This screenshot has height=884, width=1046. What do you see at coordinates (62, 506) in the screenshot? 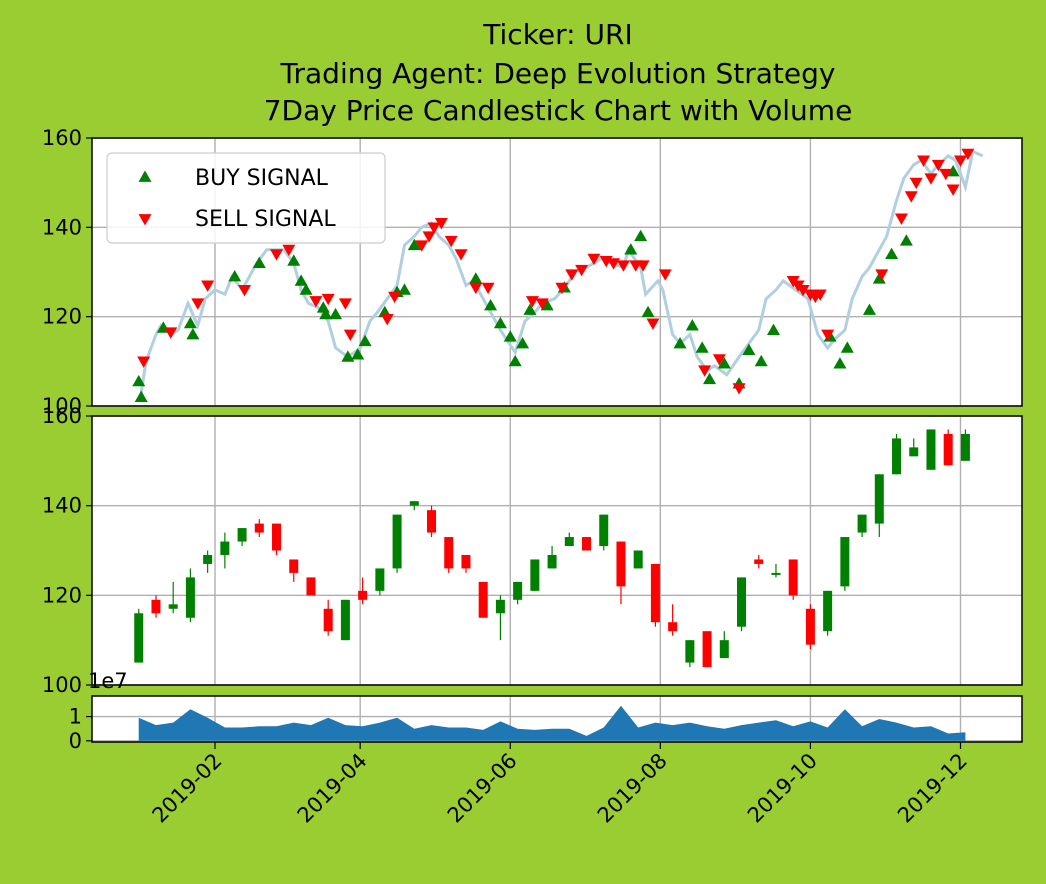
I see `candle-panel-ytick-label: 140` at bounding box center [62, 506].